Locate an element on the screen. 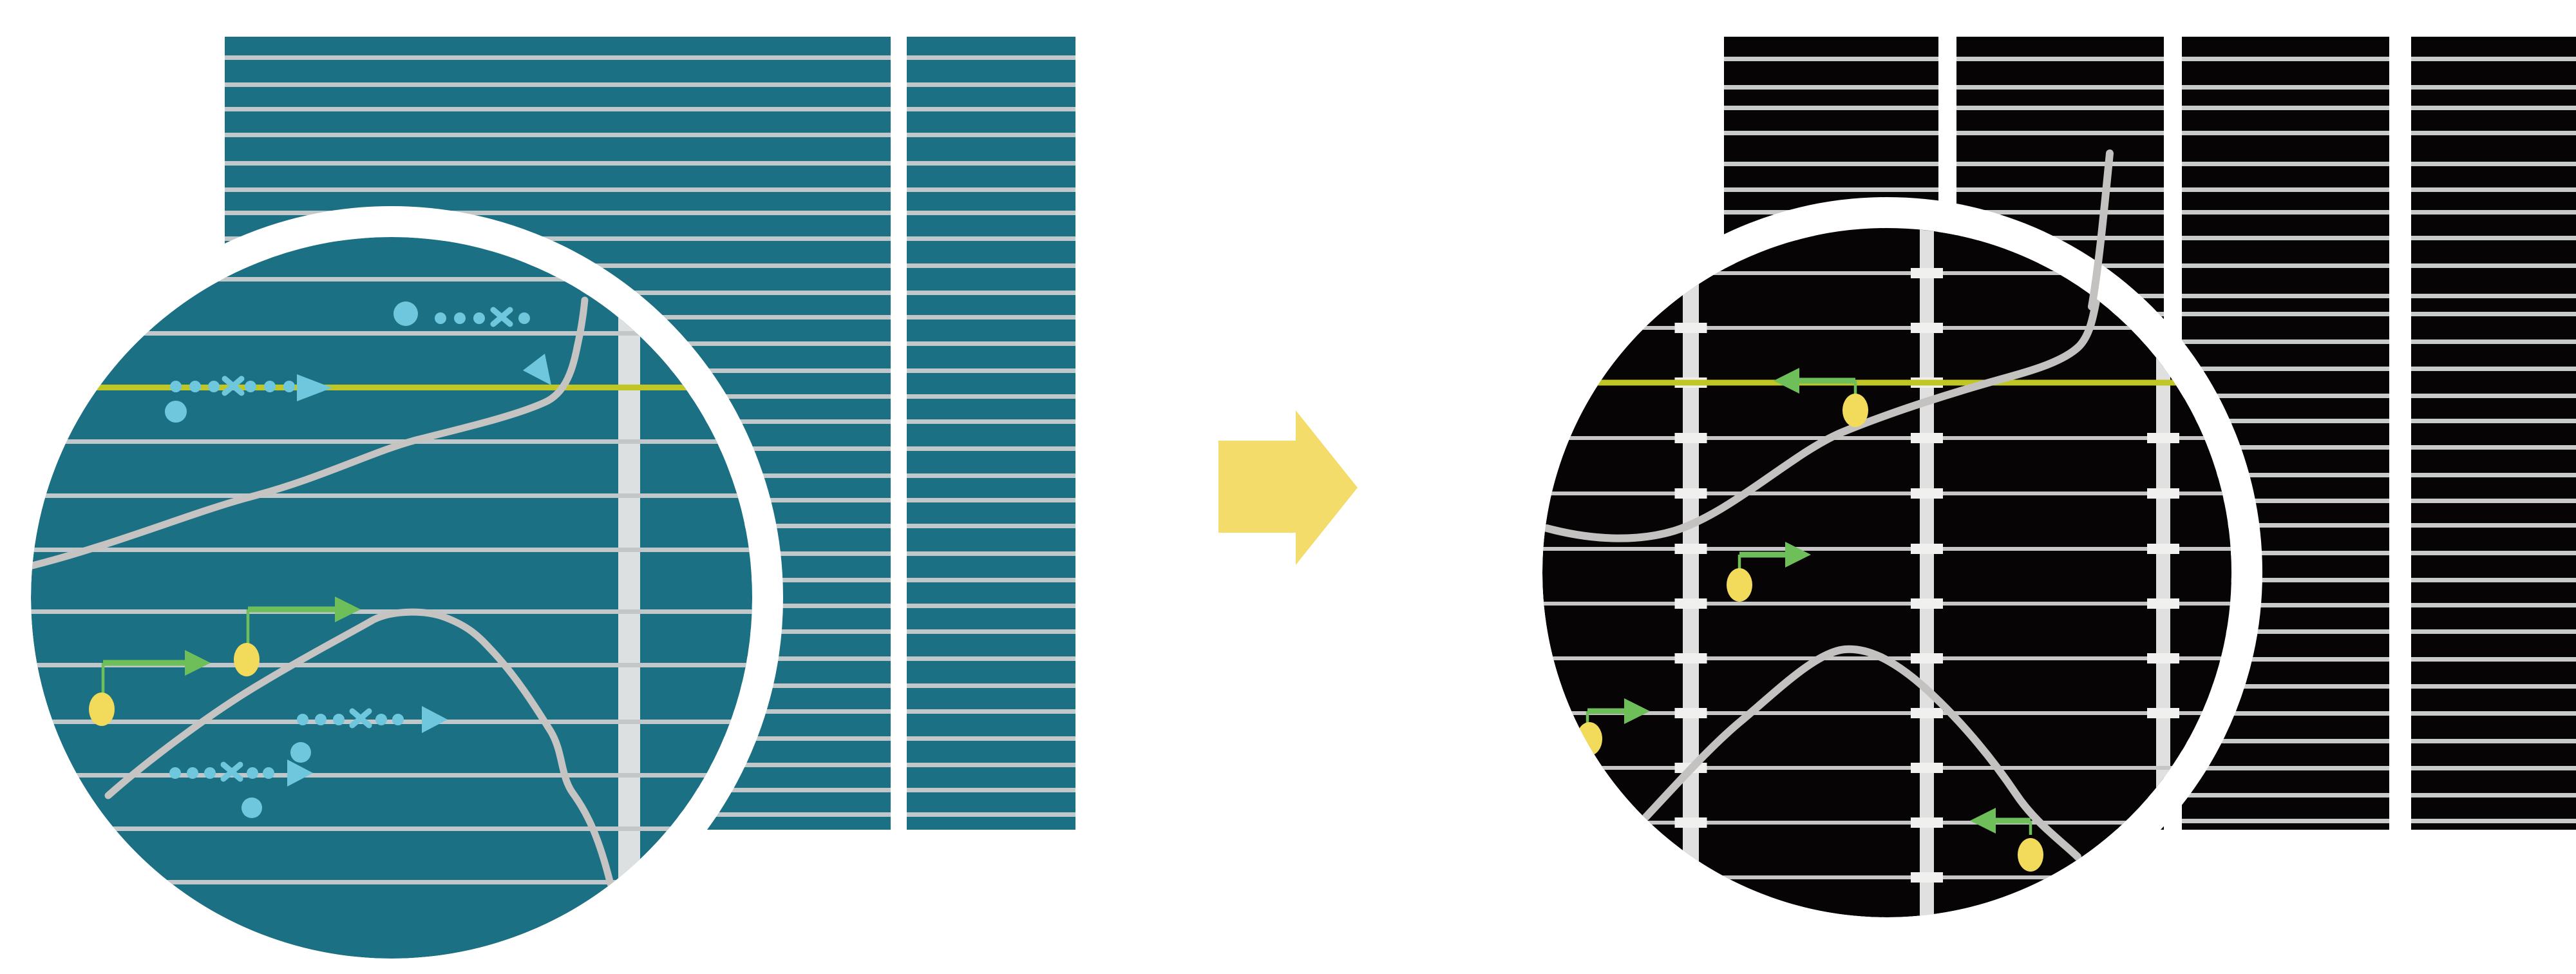  blue-origin-dot is located at coordinates (405, 313).